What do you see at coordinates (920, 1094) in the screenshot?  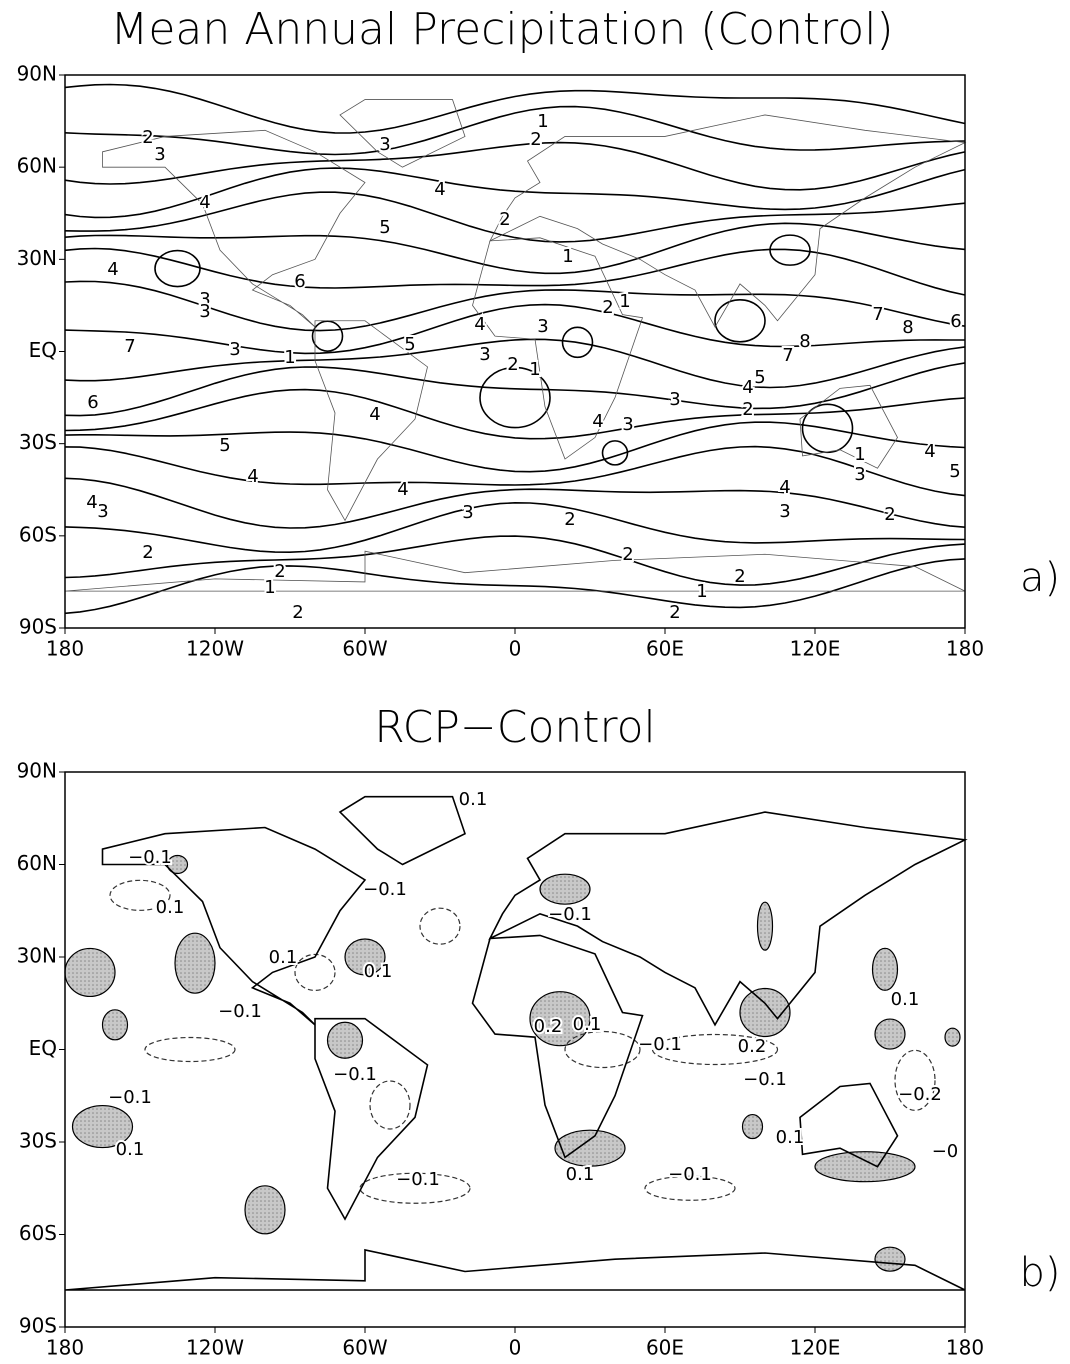 I see `contour-label: −0.2` at bounding box center [920, 1094].